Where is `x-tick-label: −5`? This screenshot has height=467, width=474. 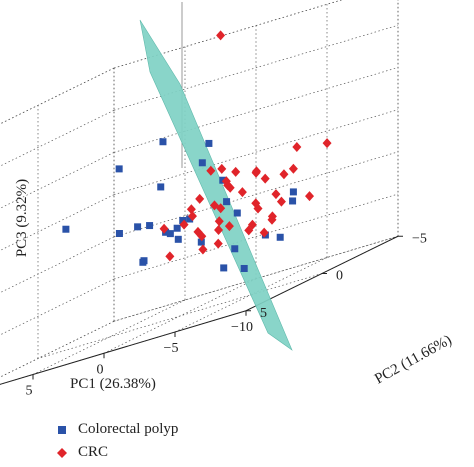
x-tick-label: −5 is located at coordinates (171, 348).